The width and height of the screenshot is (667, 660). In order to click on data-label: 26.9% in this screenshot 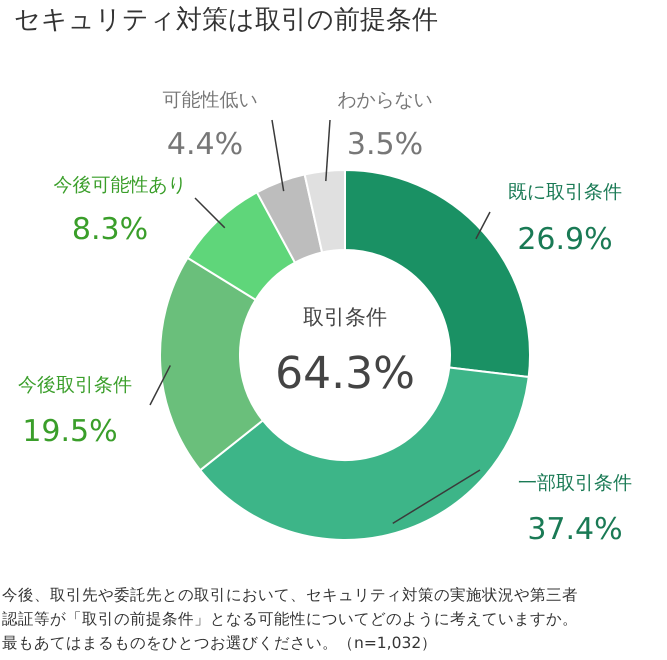, I will do `click(565, 239)`.